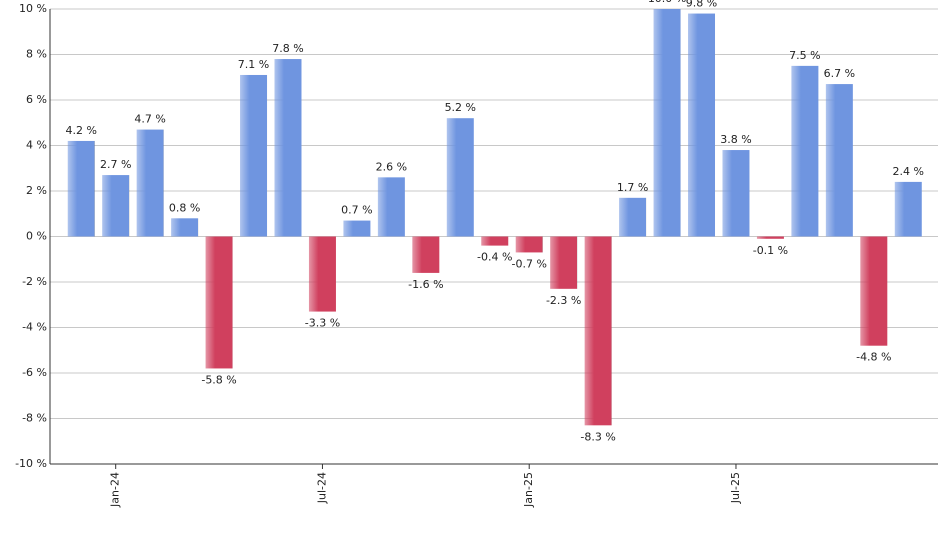  Describe the element at coordinates (563, 300) in the screenshot. I see `value-label: -2.3 %` at that location.